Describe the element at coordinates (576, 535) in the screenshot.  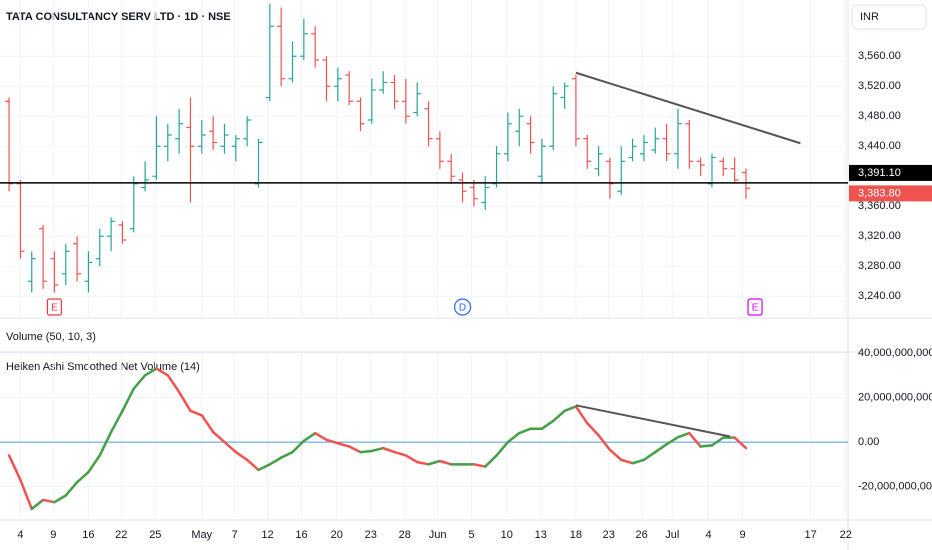
I see `x-tick-label: 18` at that location.